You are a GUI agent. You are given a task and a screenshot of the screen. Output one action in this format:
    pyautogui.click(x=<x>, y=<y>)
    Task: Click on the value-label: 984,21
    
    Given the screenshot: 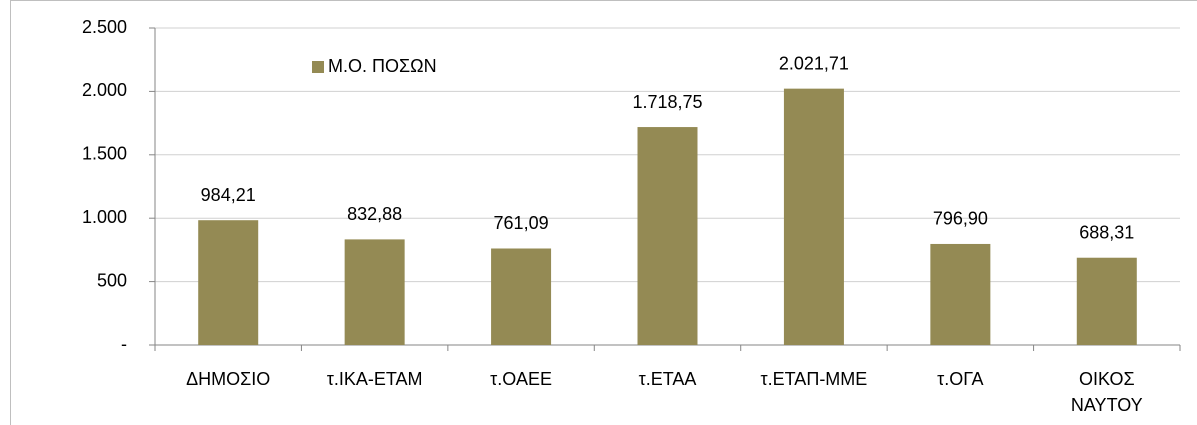 What is the action you would take?
    pyautogui.click(x=228, y=195)
    